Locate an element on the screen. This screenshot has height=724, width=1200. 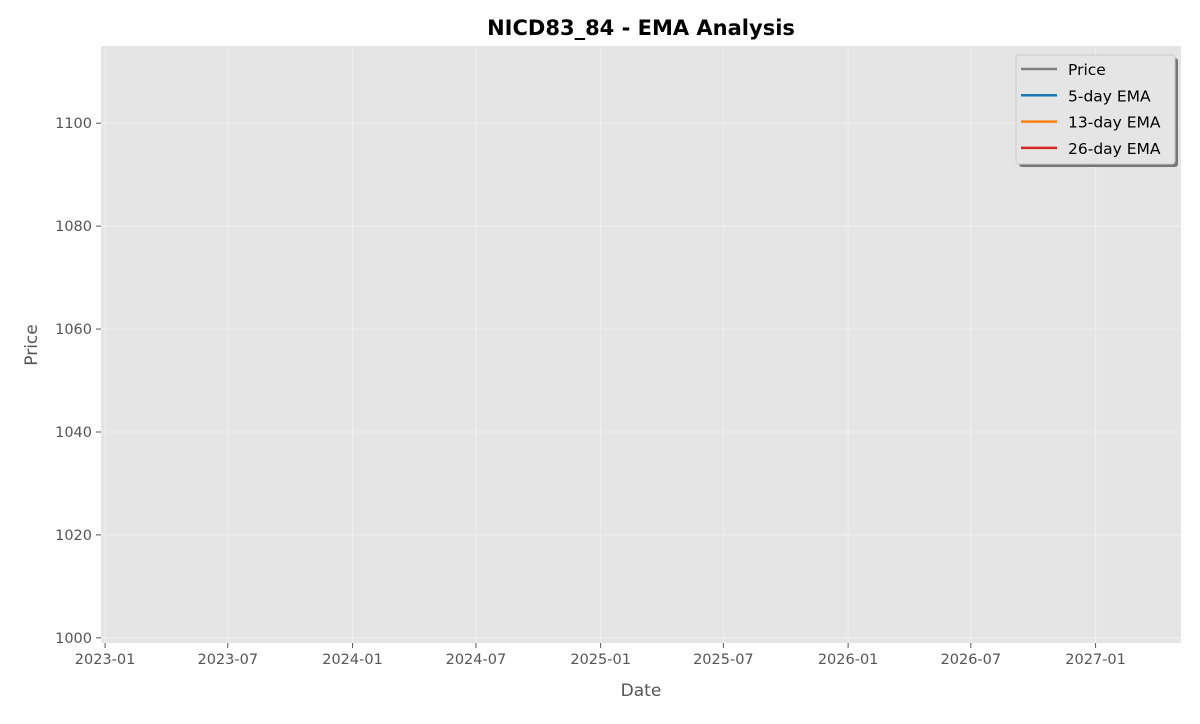
x-tick-label: 2027-01 is located at coordinates (1095, 660).